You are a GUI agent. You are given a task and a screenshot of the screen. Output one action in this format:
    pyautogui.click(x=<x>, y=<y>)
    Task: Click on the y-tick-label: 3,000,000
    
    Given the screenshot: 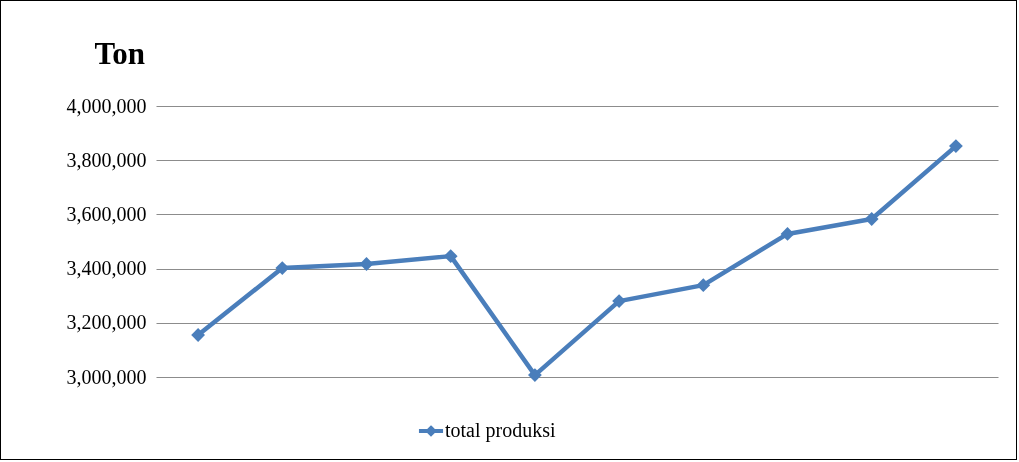 What is the action you would take?
    pyautogui.click(x=106, y=376)
    